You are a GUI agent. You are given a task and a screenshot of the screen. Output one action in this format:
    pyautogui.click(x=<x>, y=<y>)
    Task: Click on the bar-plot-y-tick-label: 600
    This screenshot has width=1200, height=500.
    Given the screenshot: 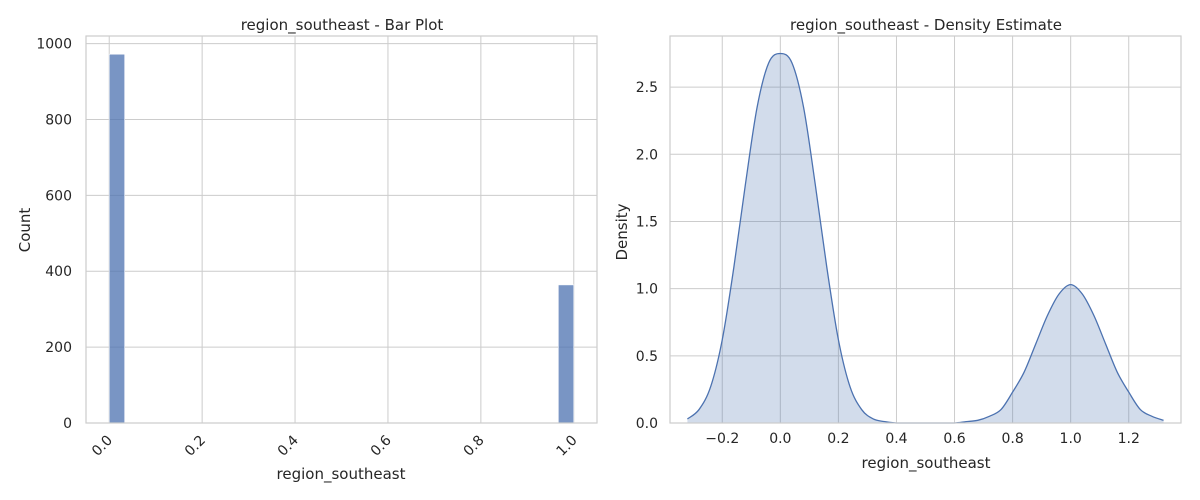 What is the action you would take?
    pyautogui.click(x=58, y=196)
    